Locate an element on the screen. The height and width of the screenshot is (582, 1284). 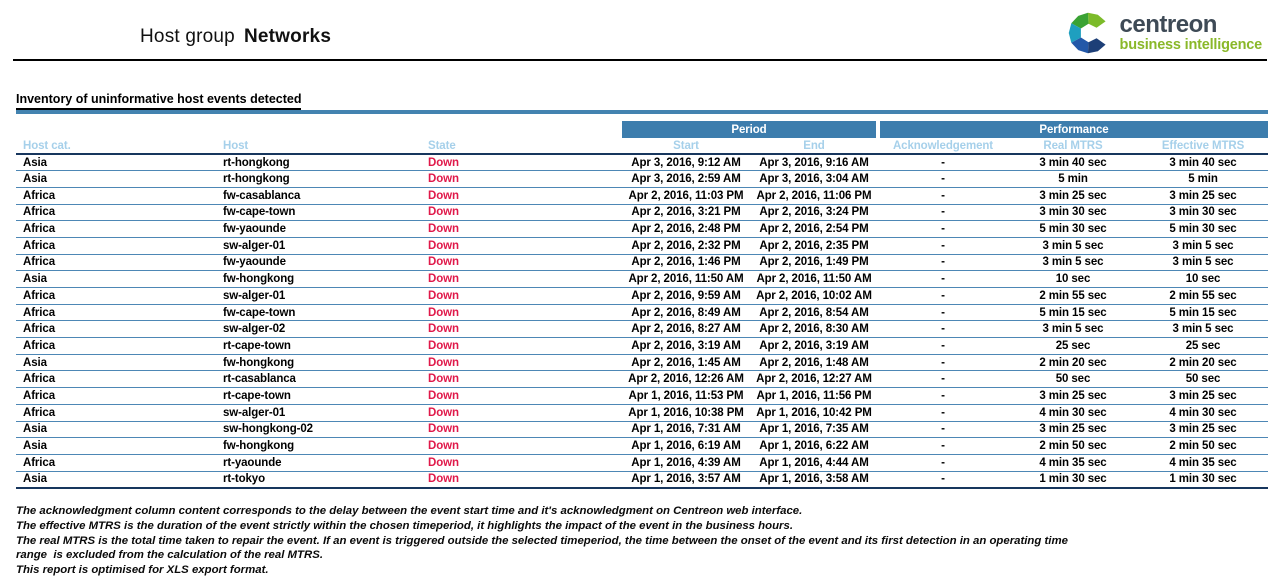
cell-real-mtrs: 5 min is located at coordinates (1073, 179).